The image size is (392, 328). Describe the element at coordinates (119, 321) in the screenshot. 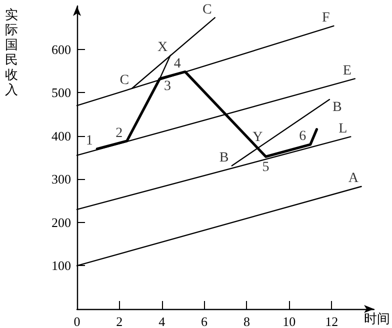

I see `x-tick-label: 2` at that location.